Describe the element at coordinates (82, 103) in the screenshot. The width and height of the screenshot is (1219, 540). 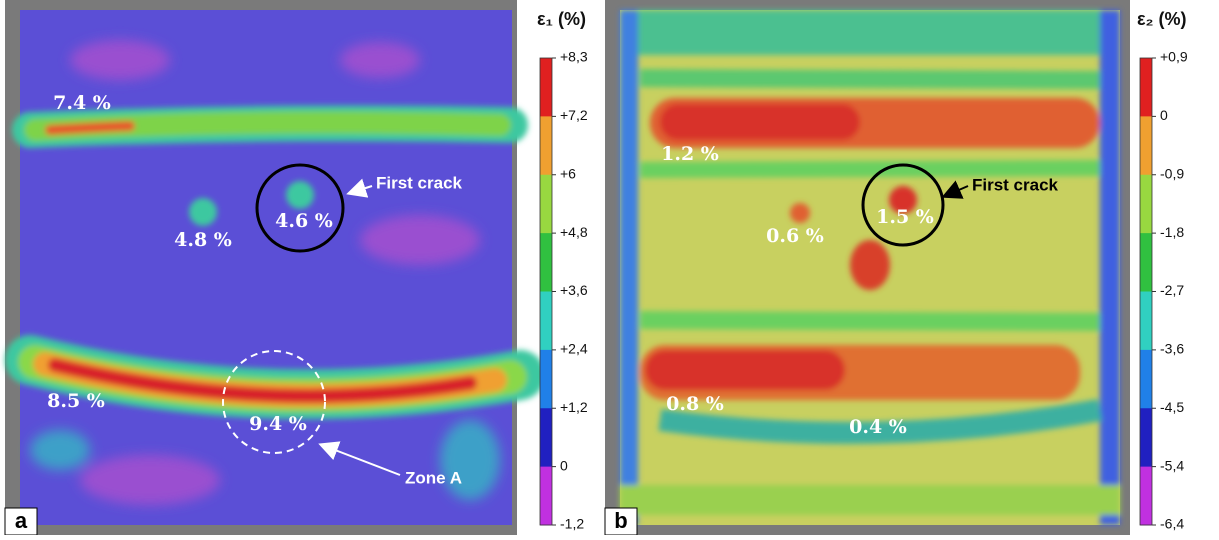
I see `strain-label: 7.4 %` at that location.